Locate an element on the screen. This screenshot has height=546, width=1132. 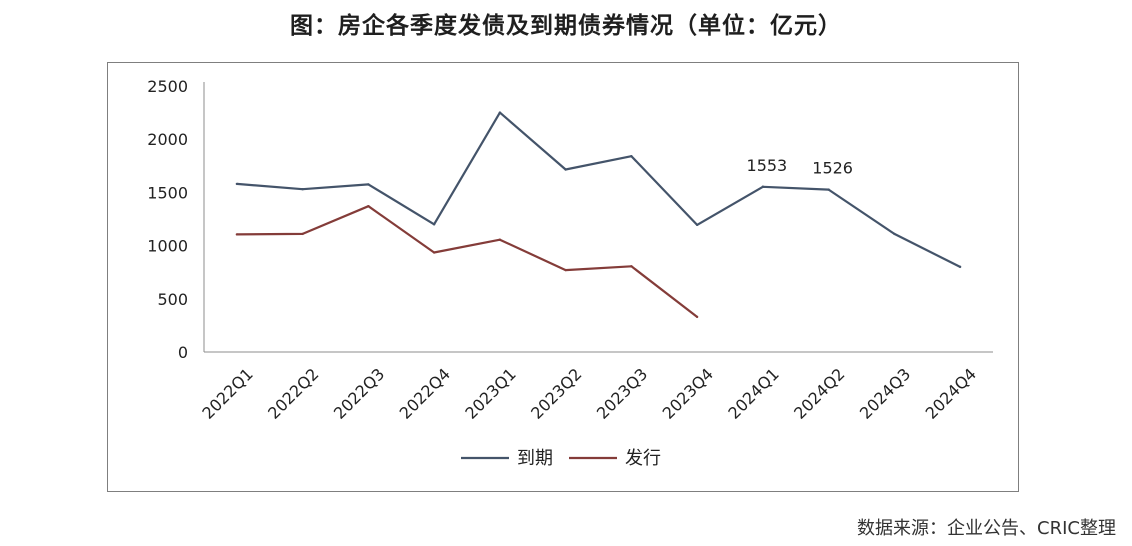
y-tick-label: 500 is located at coordinates (172, 299).